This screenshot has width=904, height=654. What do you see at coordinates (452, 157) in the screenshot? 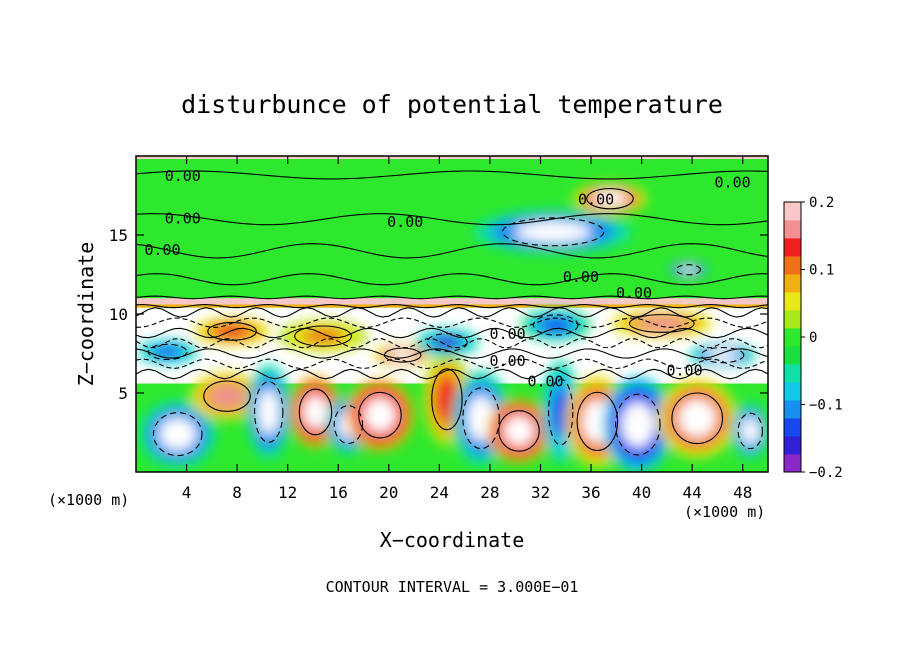
I see `field-band-top` at bounding box center [452, 157].